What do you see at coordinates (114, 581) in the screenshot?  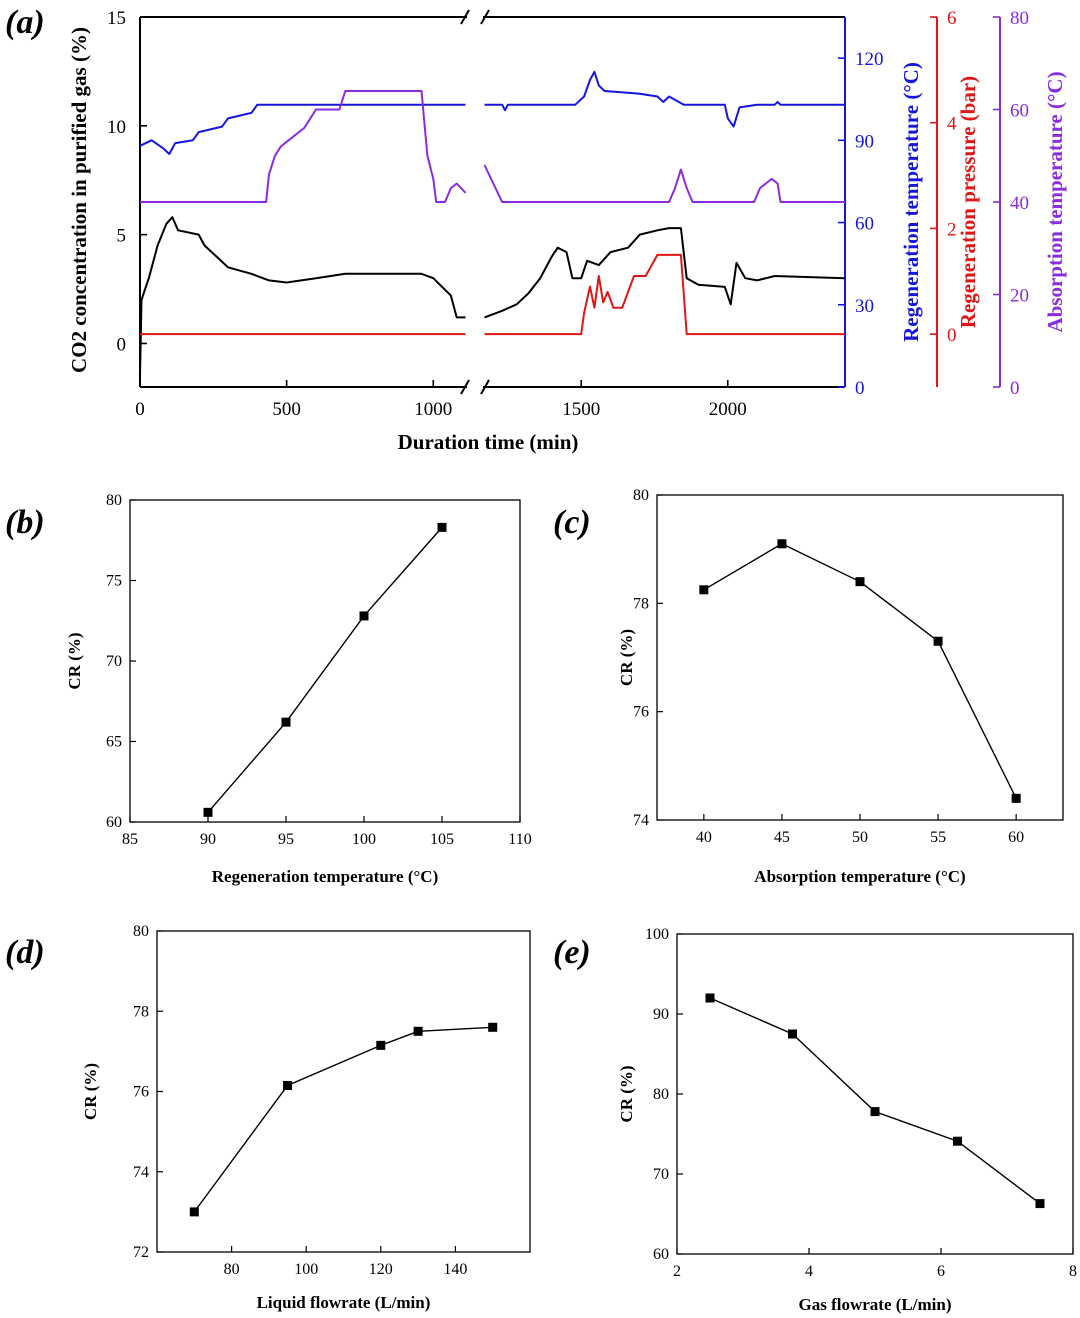 I see `y-tick-label: 75` at bounding box center [114, 581].